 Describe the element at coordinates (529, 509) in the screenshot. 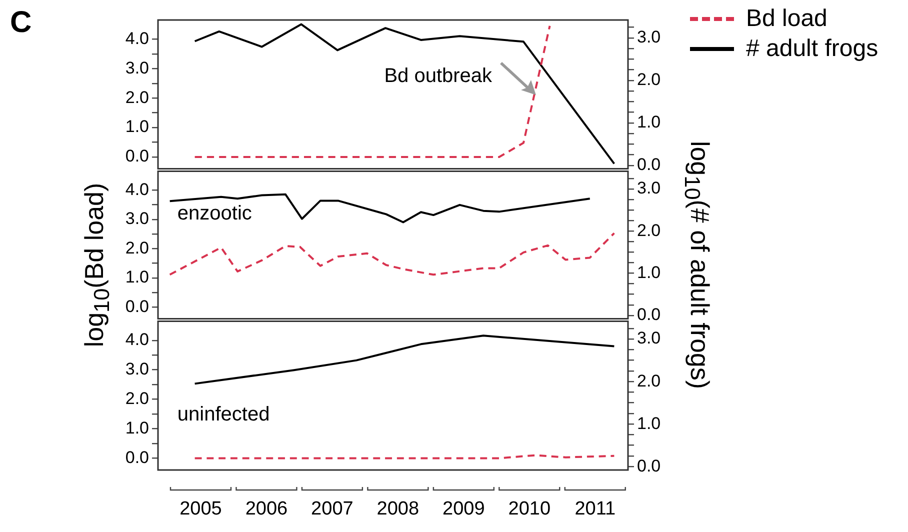

I see `x-tick-label: 2010` at that location.